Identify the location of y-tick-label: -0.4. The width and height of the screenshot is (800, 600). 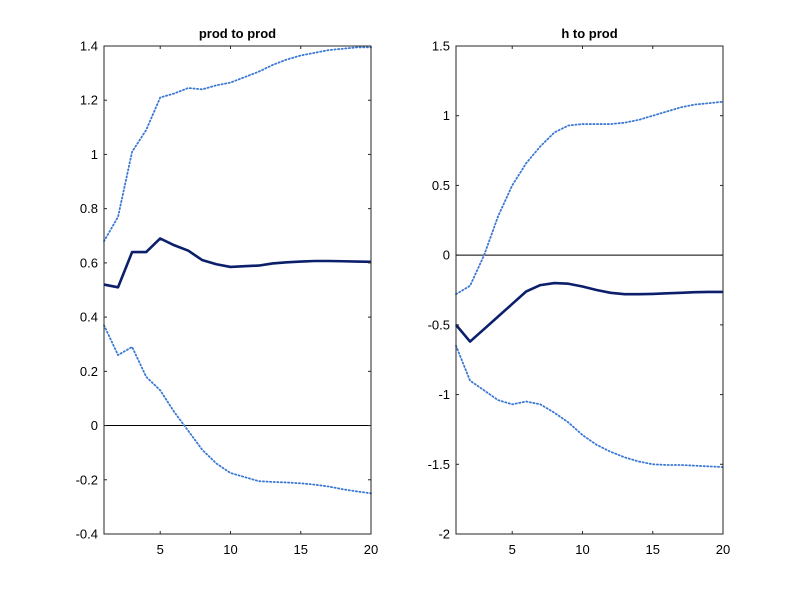
(87, 534).